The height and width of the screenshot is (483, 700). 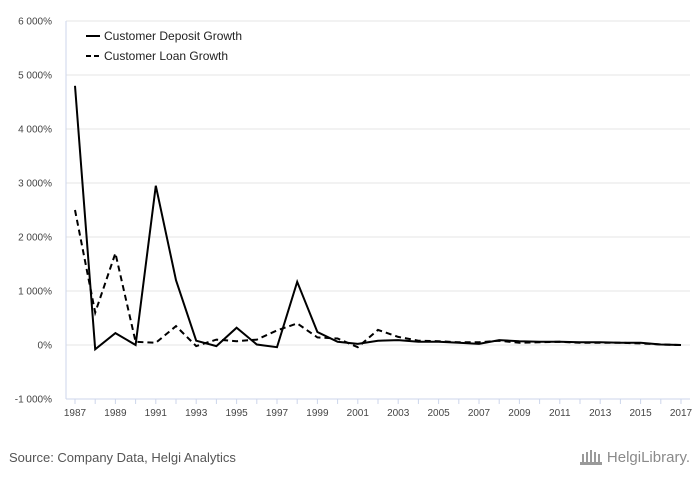 I want to click on x-tick-label: 1989, so click(x=115, y=413).